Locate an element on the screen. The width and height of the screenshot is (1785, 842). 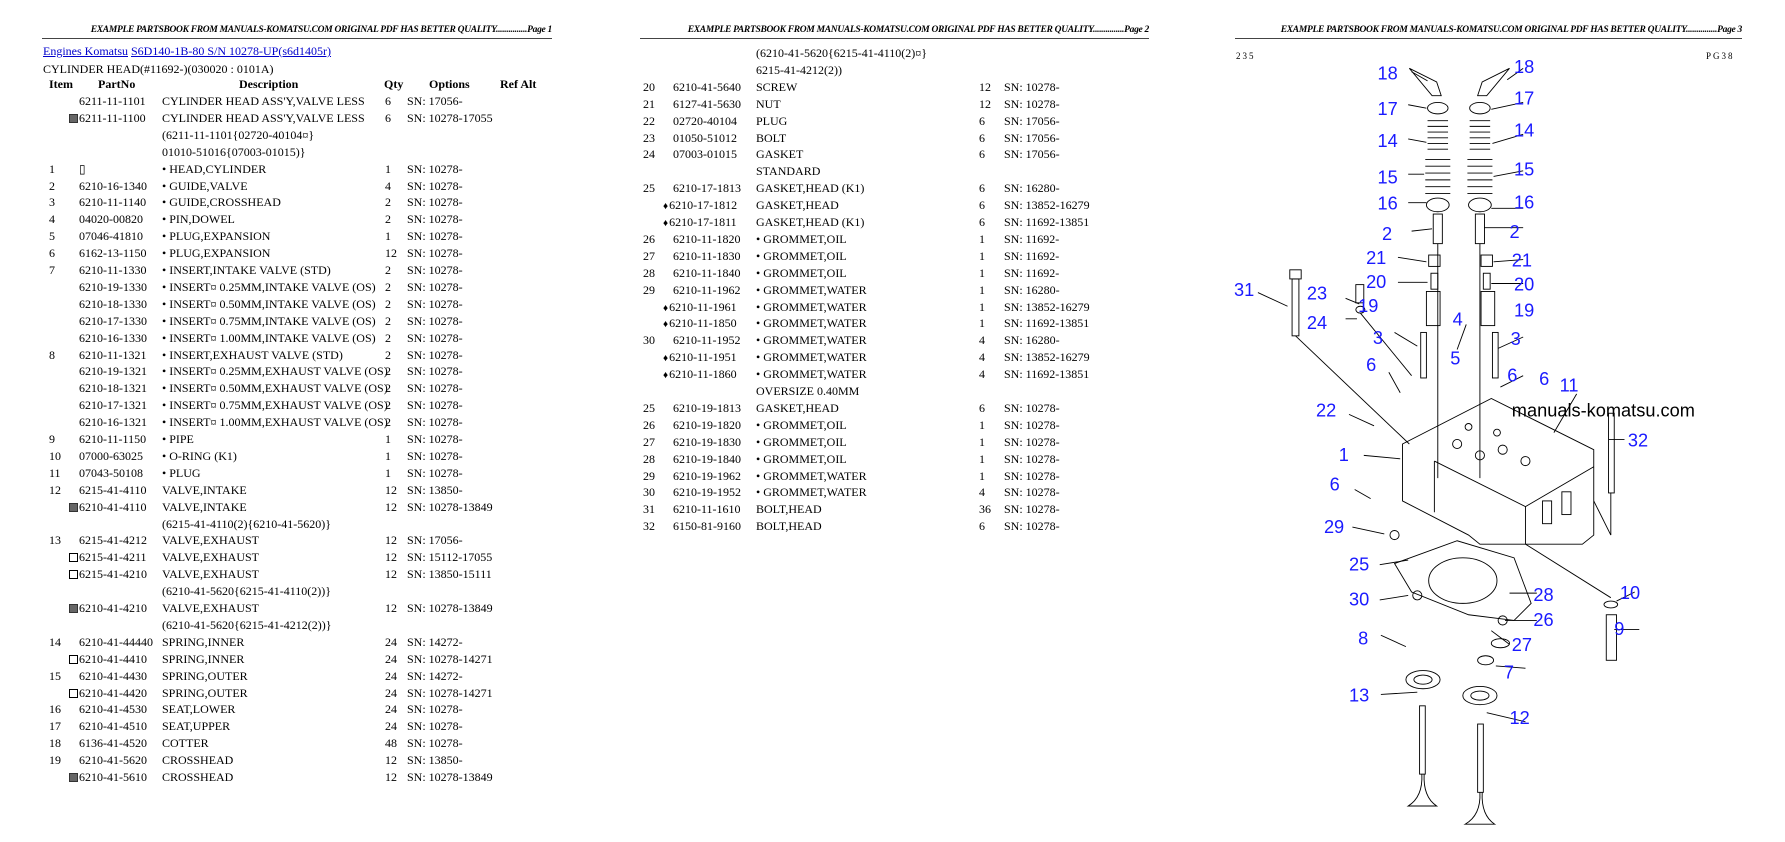
quantity-text: 12 is located at coordinates (391, 574).